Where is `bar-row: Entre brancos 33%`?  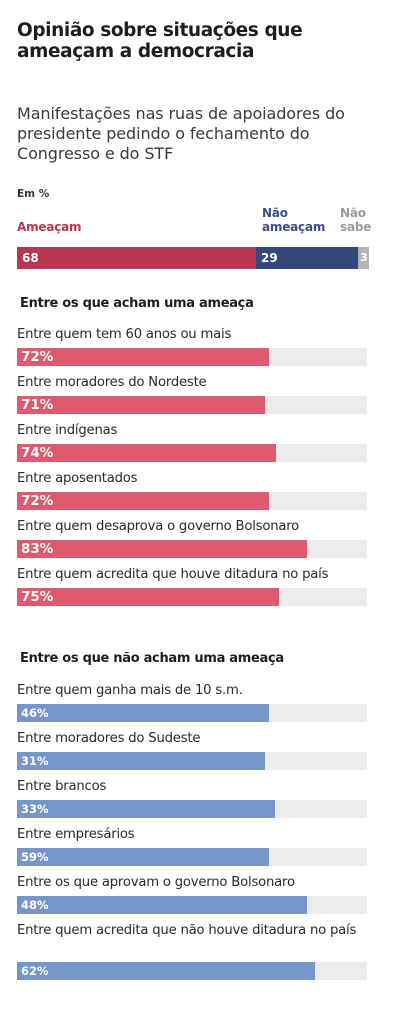
bar-row: Entre brancos 33% is located at coordinates (193, 798).